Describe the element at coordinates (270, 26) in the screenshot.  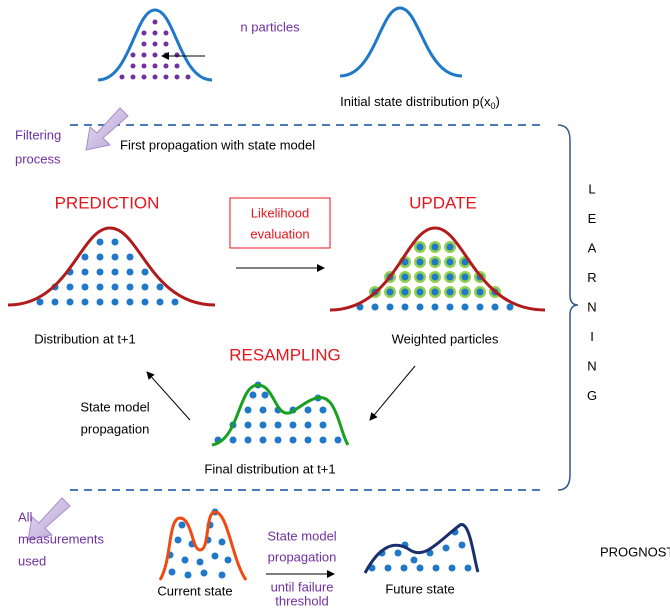
I see `particles-label: n particles` at that location.